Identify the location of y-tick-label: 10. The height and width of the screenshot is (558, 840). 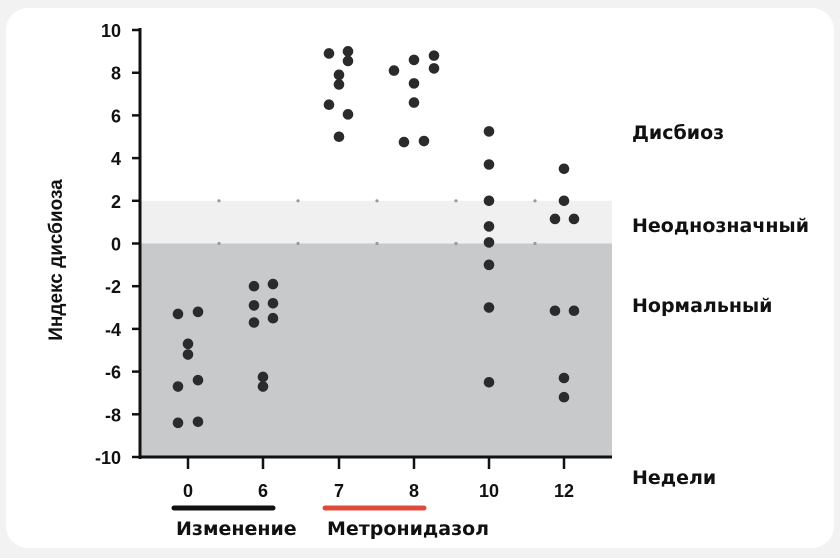
(111, 31).